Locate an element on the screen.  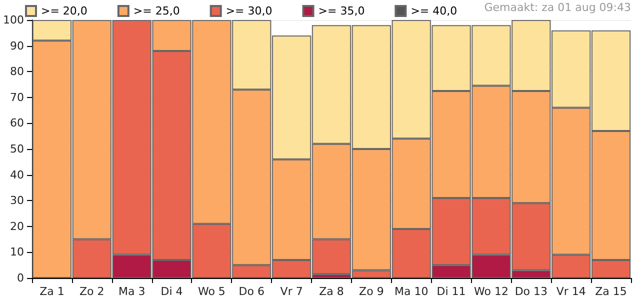
y-tick-label: 90 is located at coordinates (17, 45).